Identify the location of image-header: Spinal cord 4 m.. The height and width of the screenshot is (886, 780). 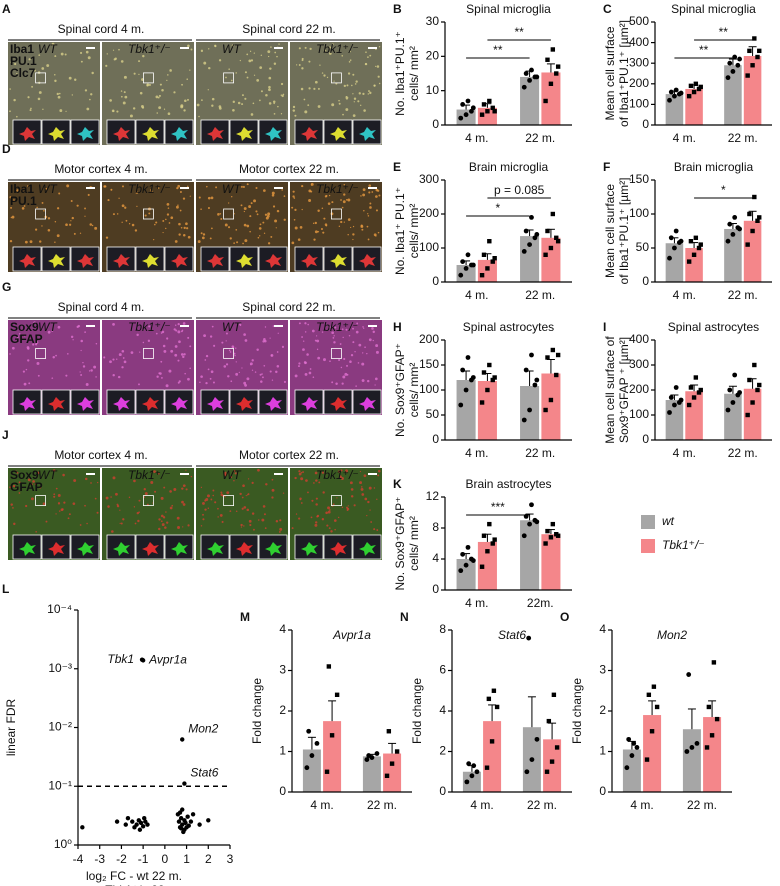
(101, 29).